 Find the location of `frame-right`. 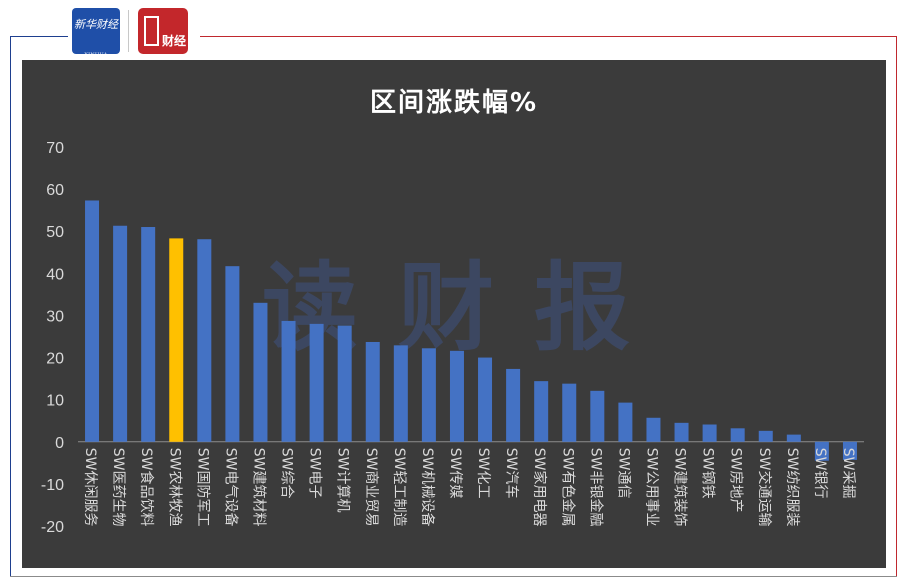

frame-right is located at coordinates (896, 306).